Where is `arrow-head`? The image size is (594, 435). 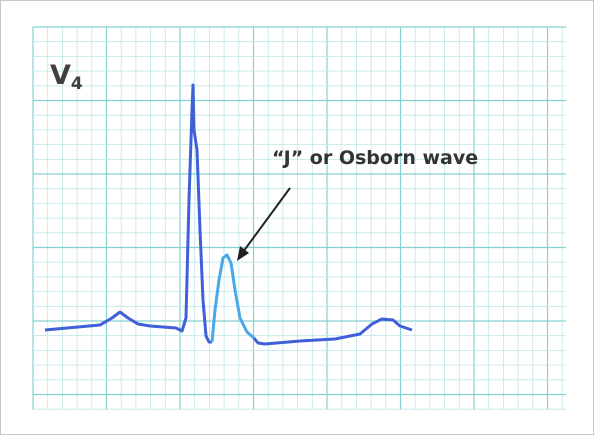
arrow-head is located at coordinates (243, 253).